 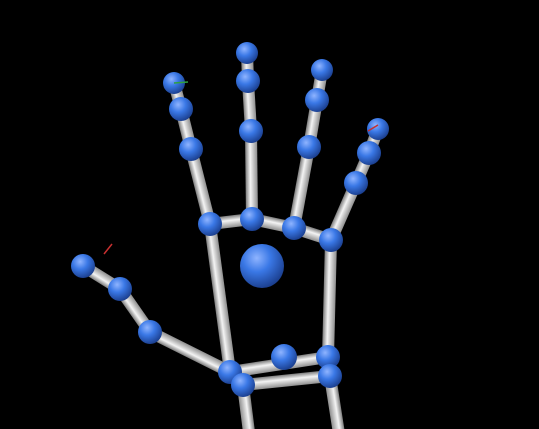 I want to click on joint-p3, so click(x=378, y=129).